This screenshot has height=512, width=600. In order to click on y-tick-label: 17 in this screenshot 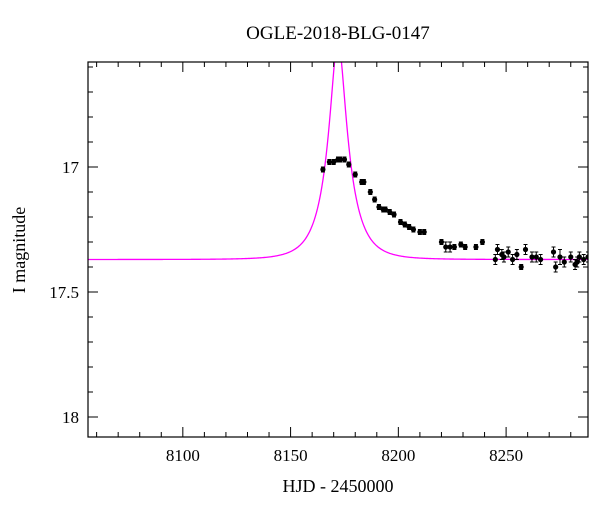, I will do `click(71, 167)`.